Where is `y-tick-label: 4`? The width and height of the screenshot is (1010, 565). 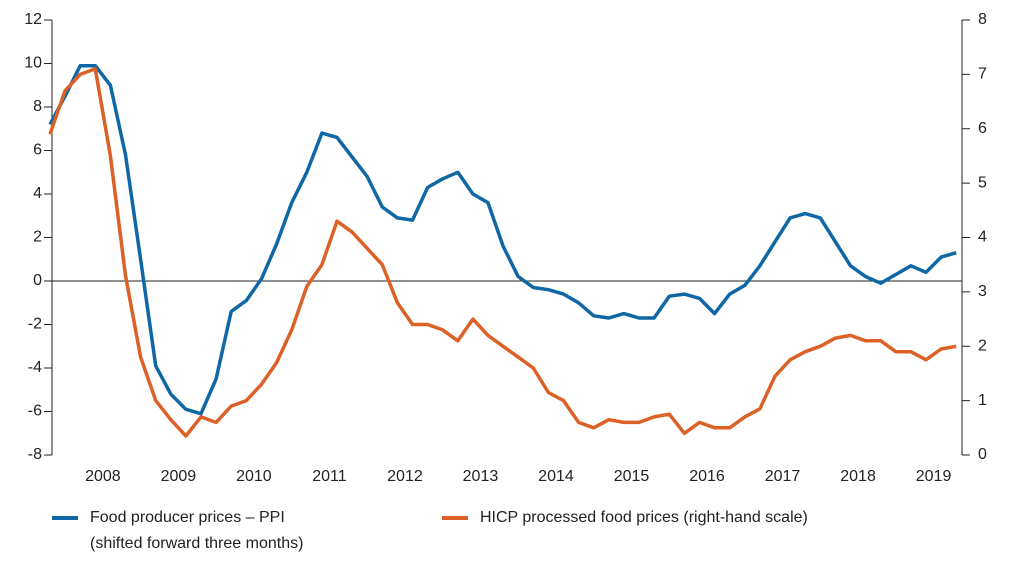
y-tick-label: 4 is located at coordinates (37, 193).